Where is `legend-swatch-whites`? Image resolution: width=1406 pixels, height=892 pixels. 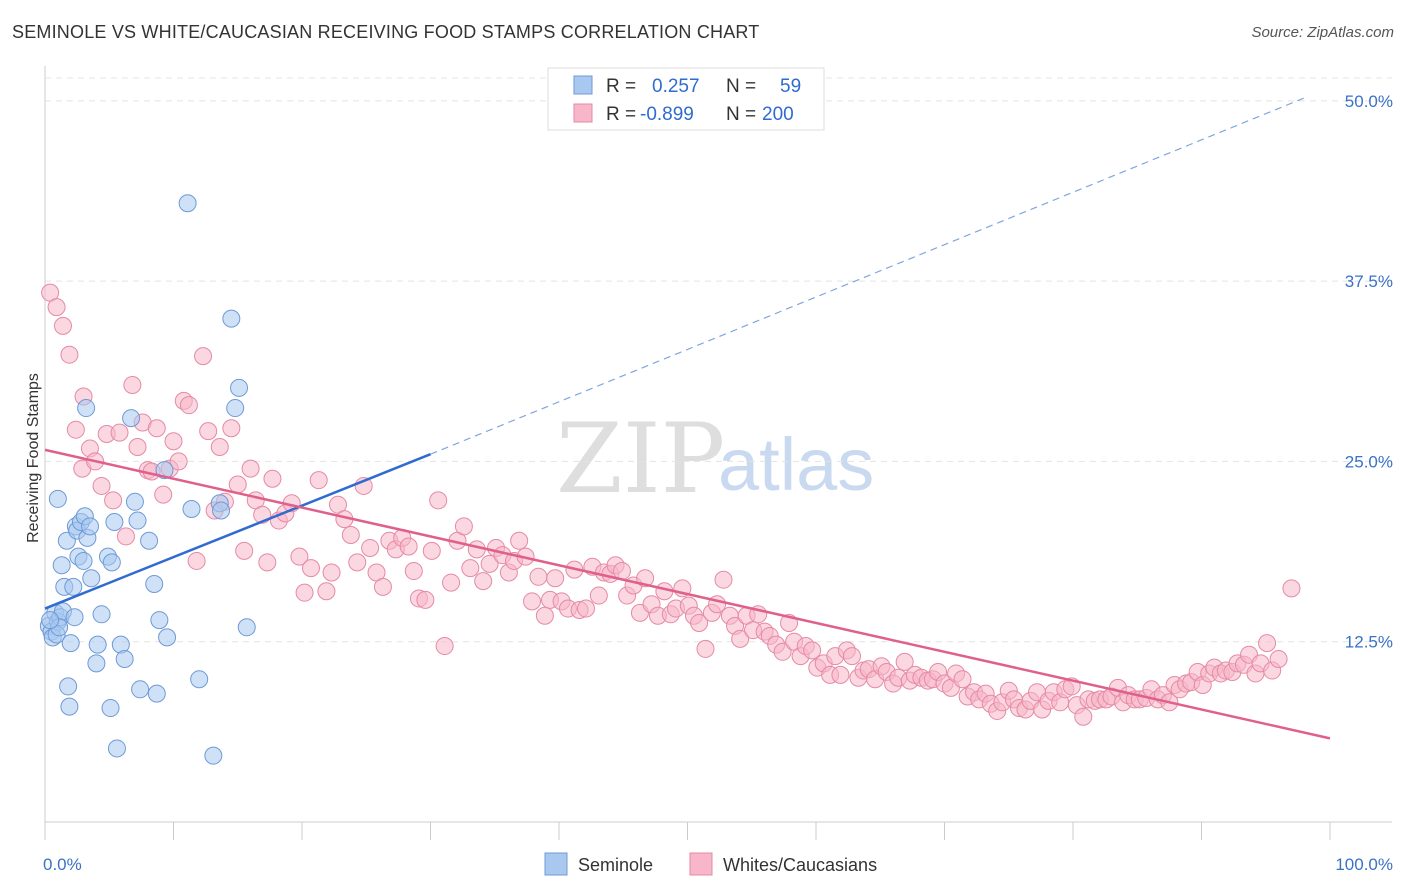
legend-swatch-whites is located at coordinates (583, 113).